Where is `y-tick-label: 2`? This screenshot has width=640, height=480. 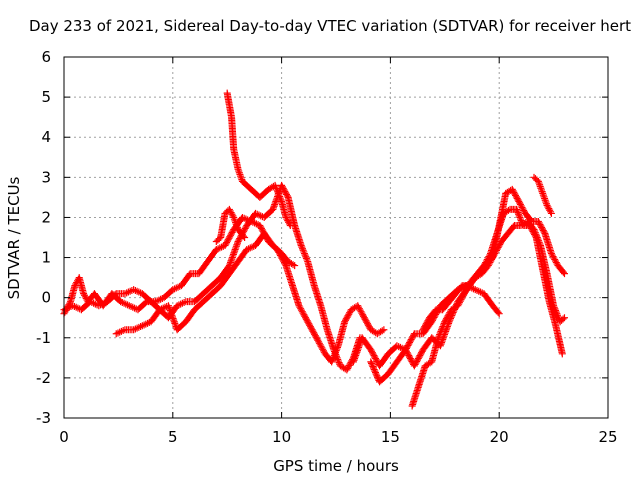
y-tick-label: 2 is located at coordinates (46, 217).